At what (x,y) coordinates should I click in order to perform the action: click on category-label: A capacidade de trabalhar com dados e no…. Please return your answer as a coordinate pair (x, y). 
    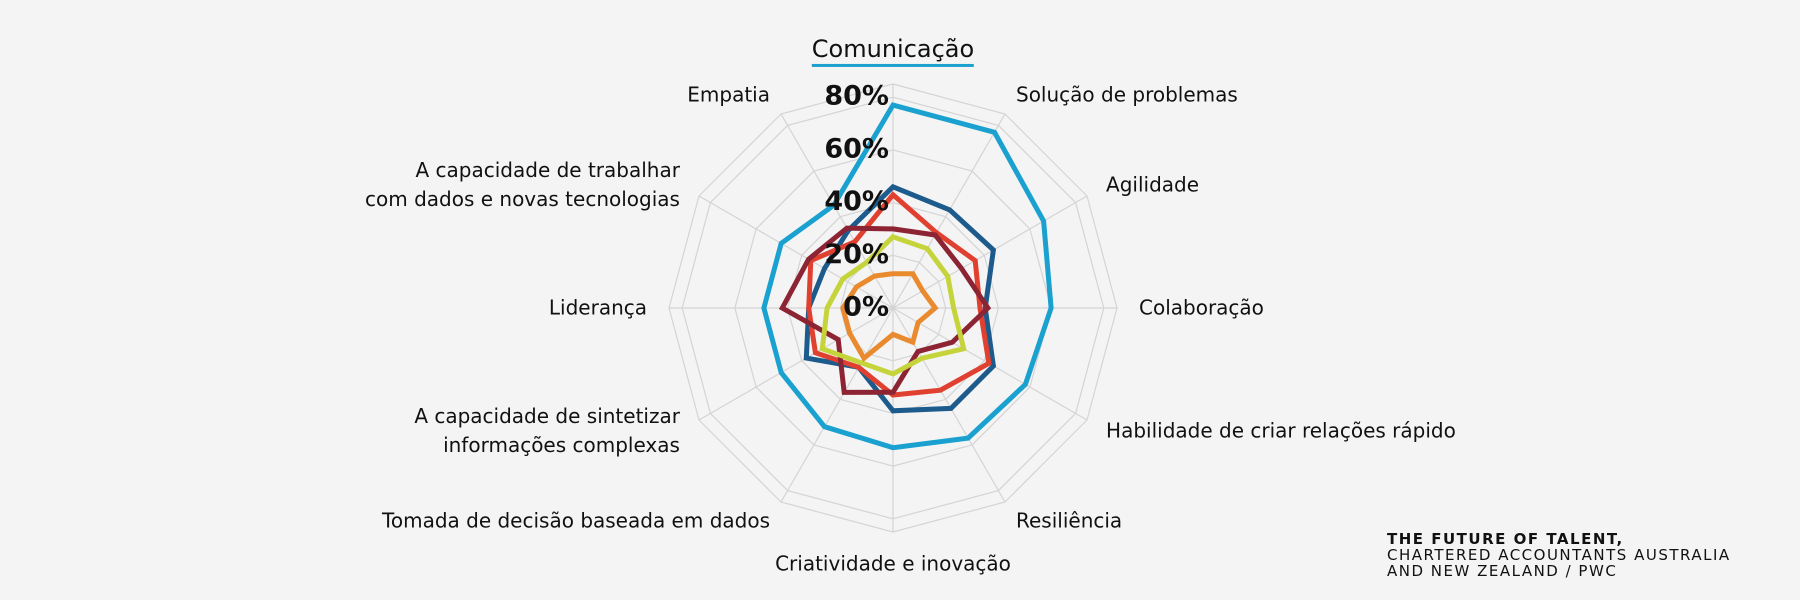
    Looking at the image, I should click on (522, 184).